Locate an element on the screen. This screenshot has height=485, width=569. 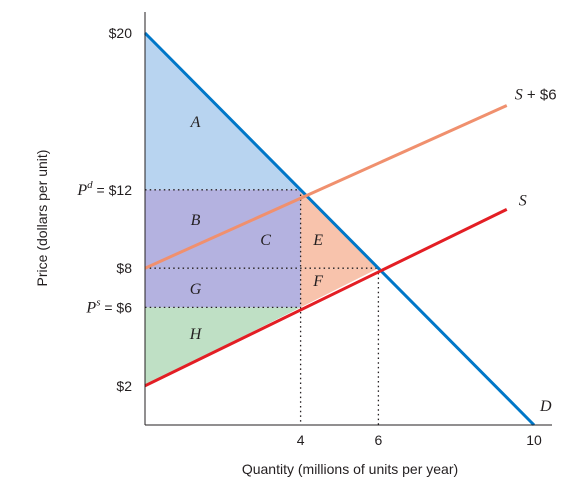
region-e-label: E is located at coordinates (317, 240).